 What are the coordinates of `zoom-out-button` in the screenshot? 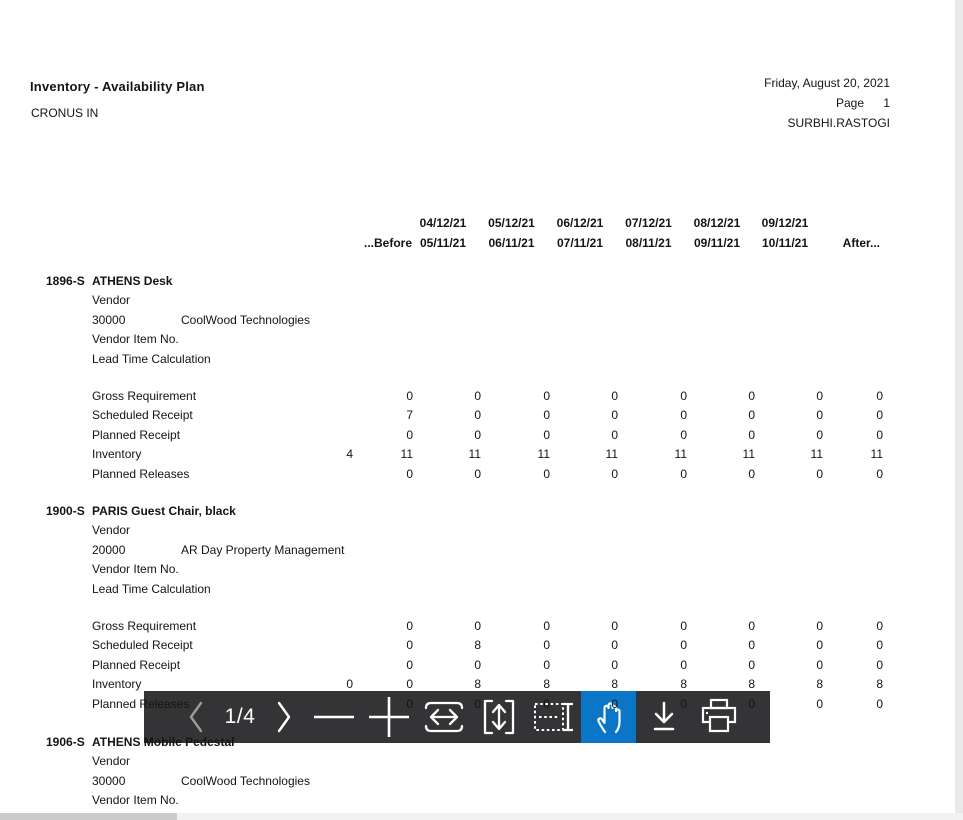 It's located at (333, 717).